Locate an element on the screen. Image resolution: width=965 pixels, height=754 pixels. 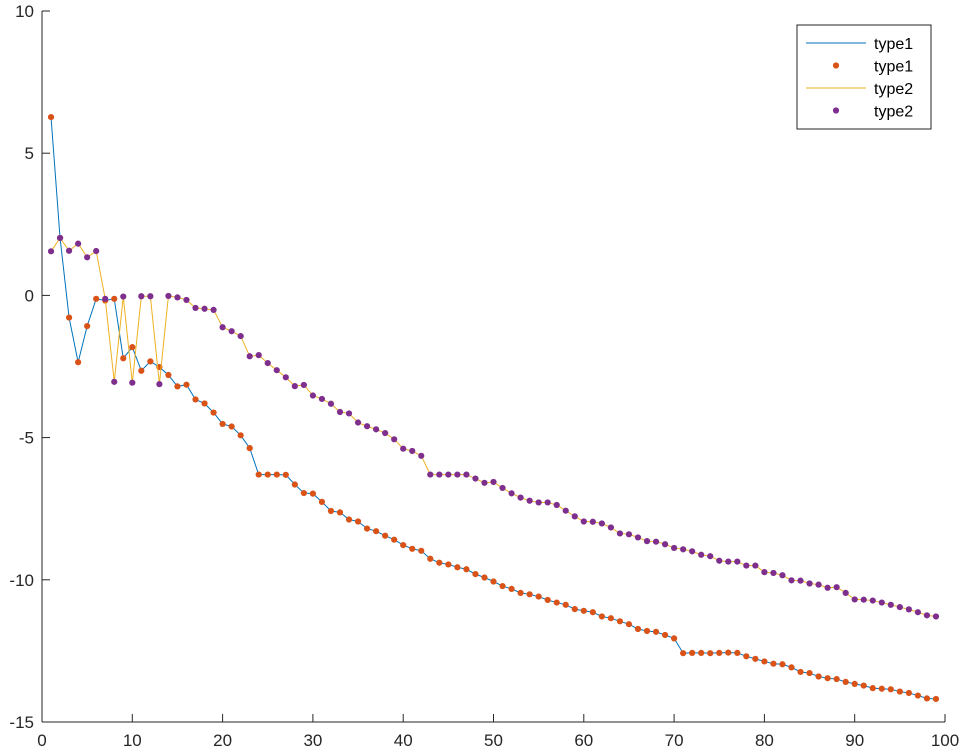
legend: type1 type1 type2 type2 is located at coordinates (864, 77).